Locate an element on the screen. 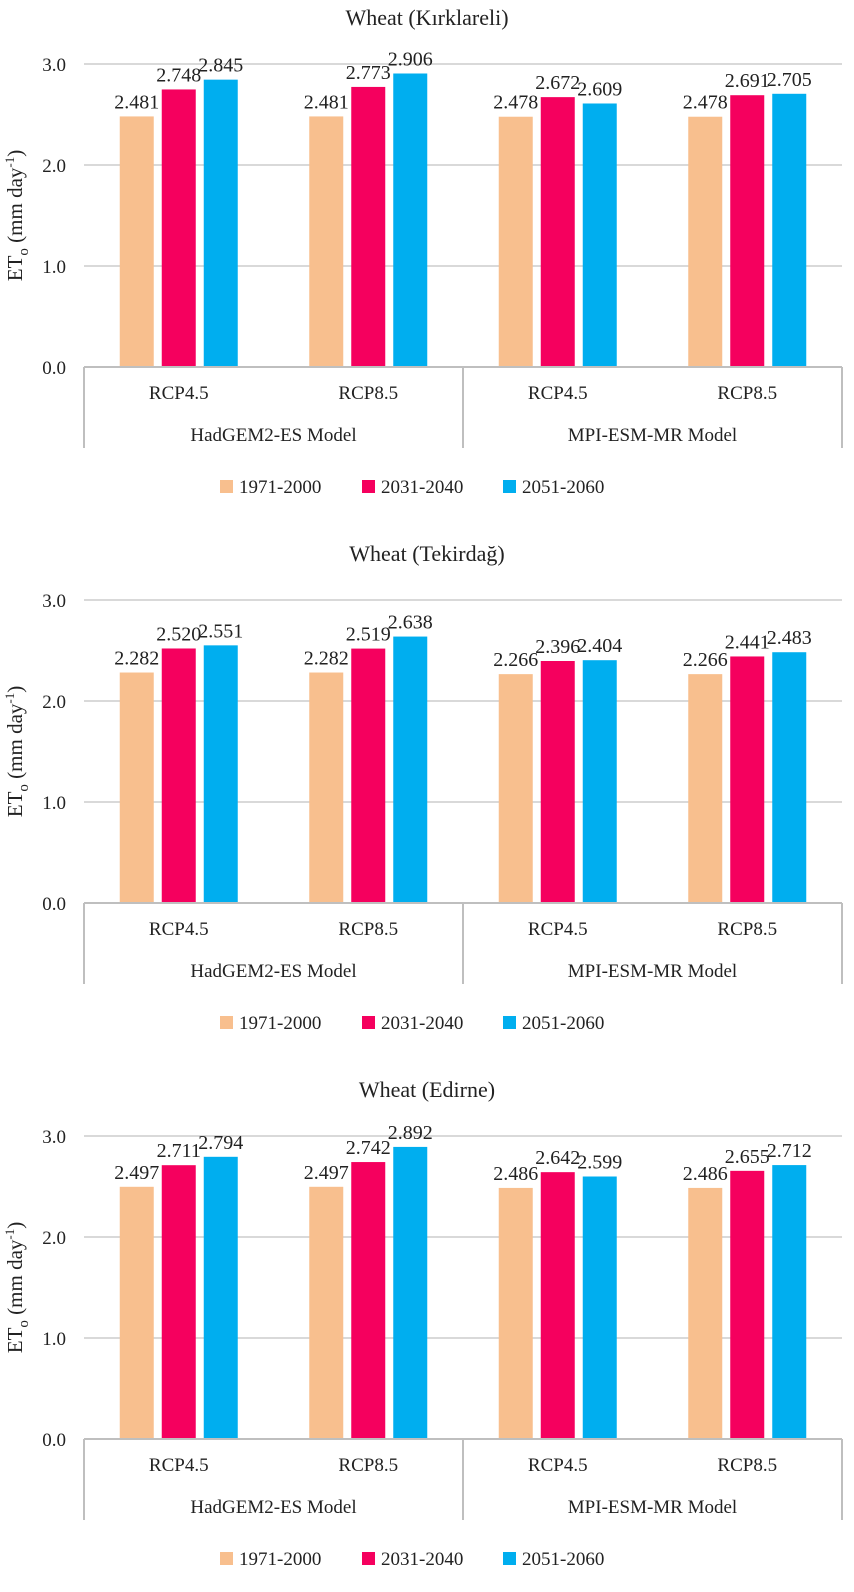  data-label: 2.551 is located at coordinates (220, 631).